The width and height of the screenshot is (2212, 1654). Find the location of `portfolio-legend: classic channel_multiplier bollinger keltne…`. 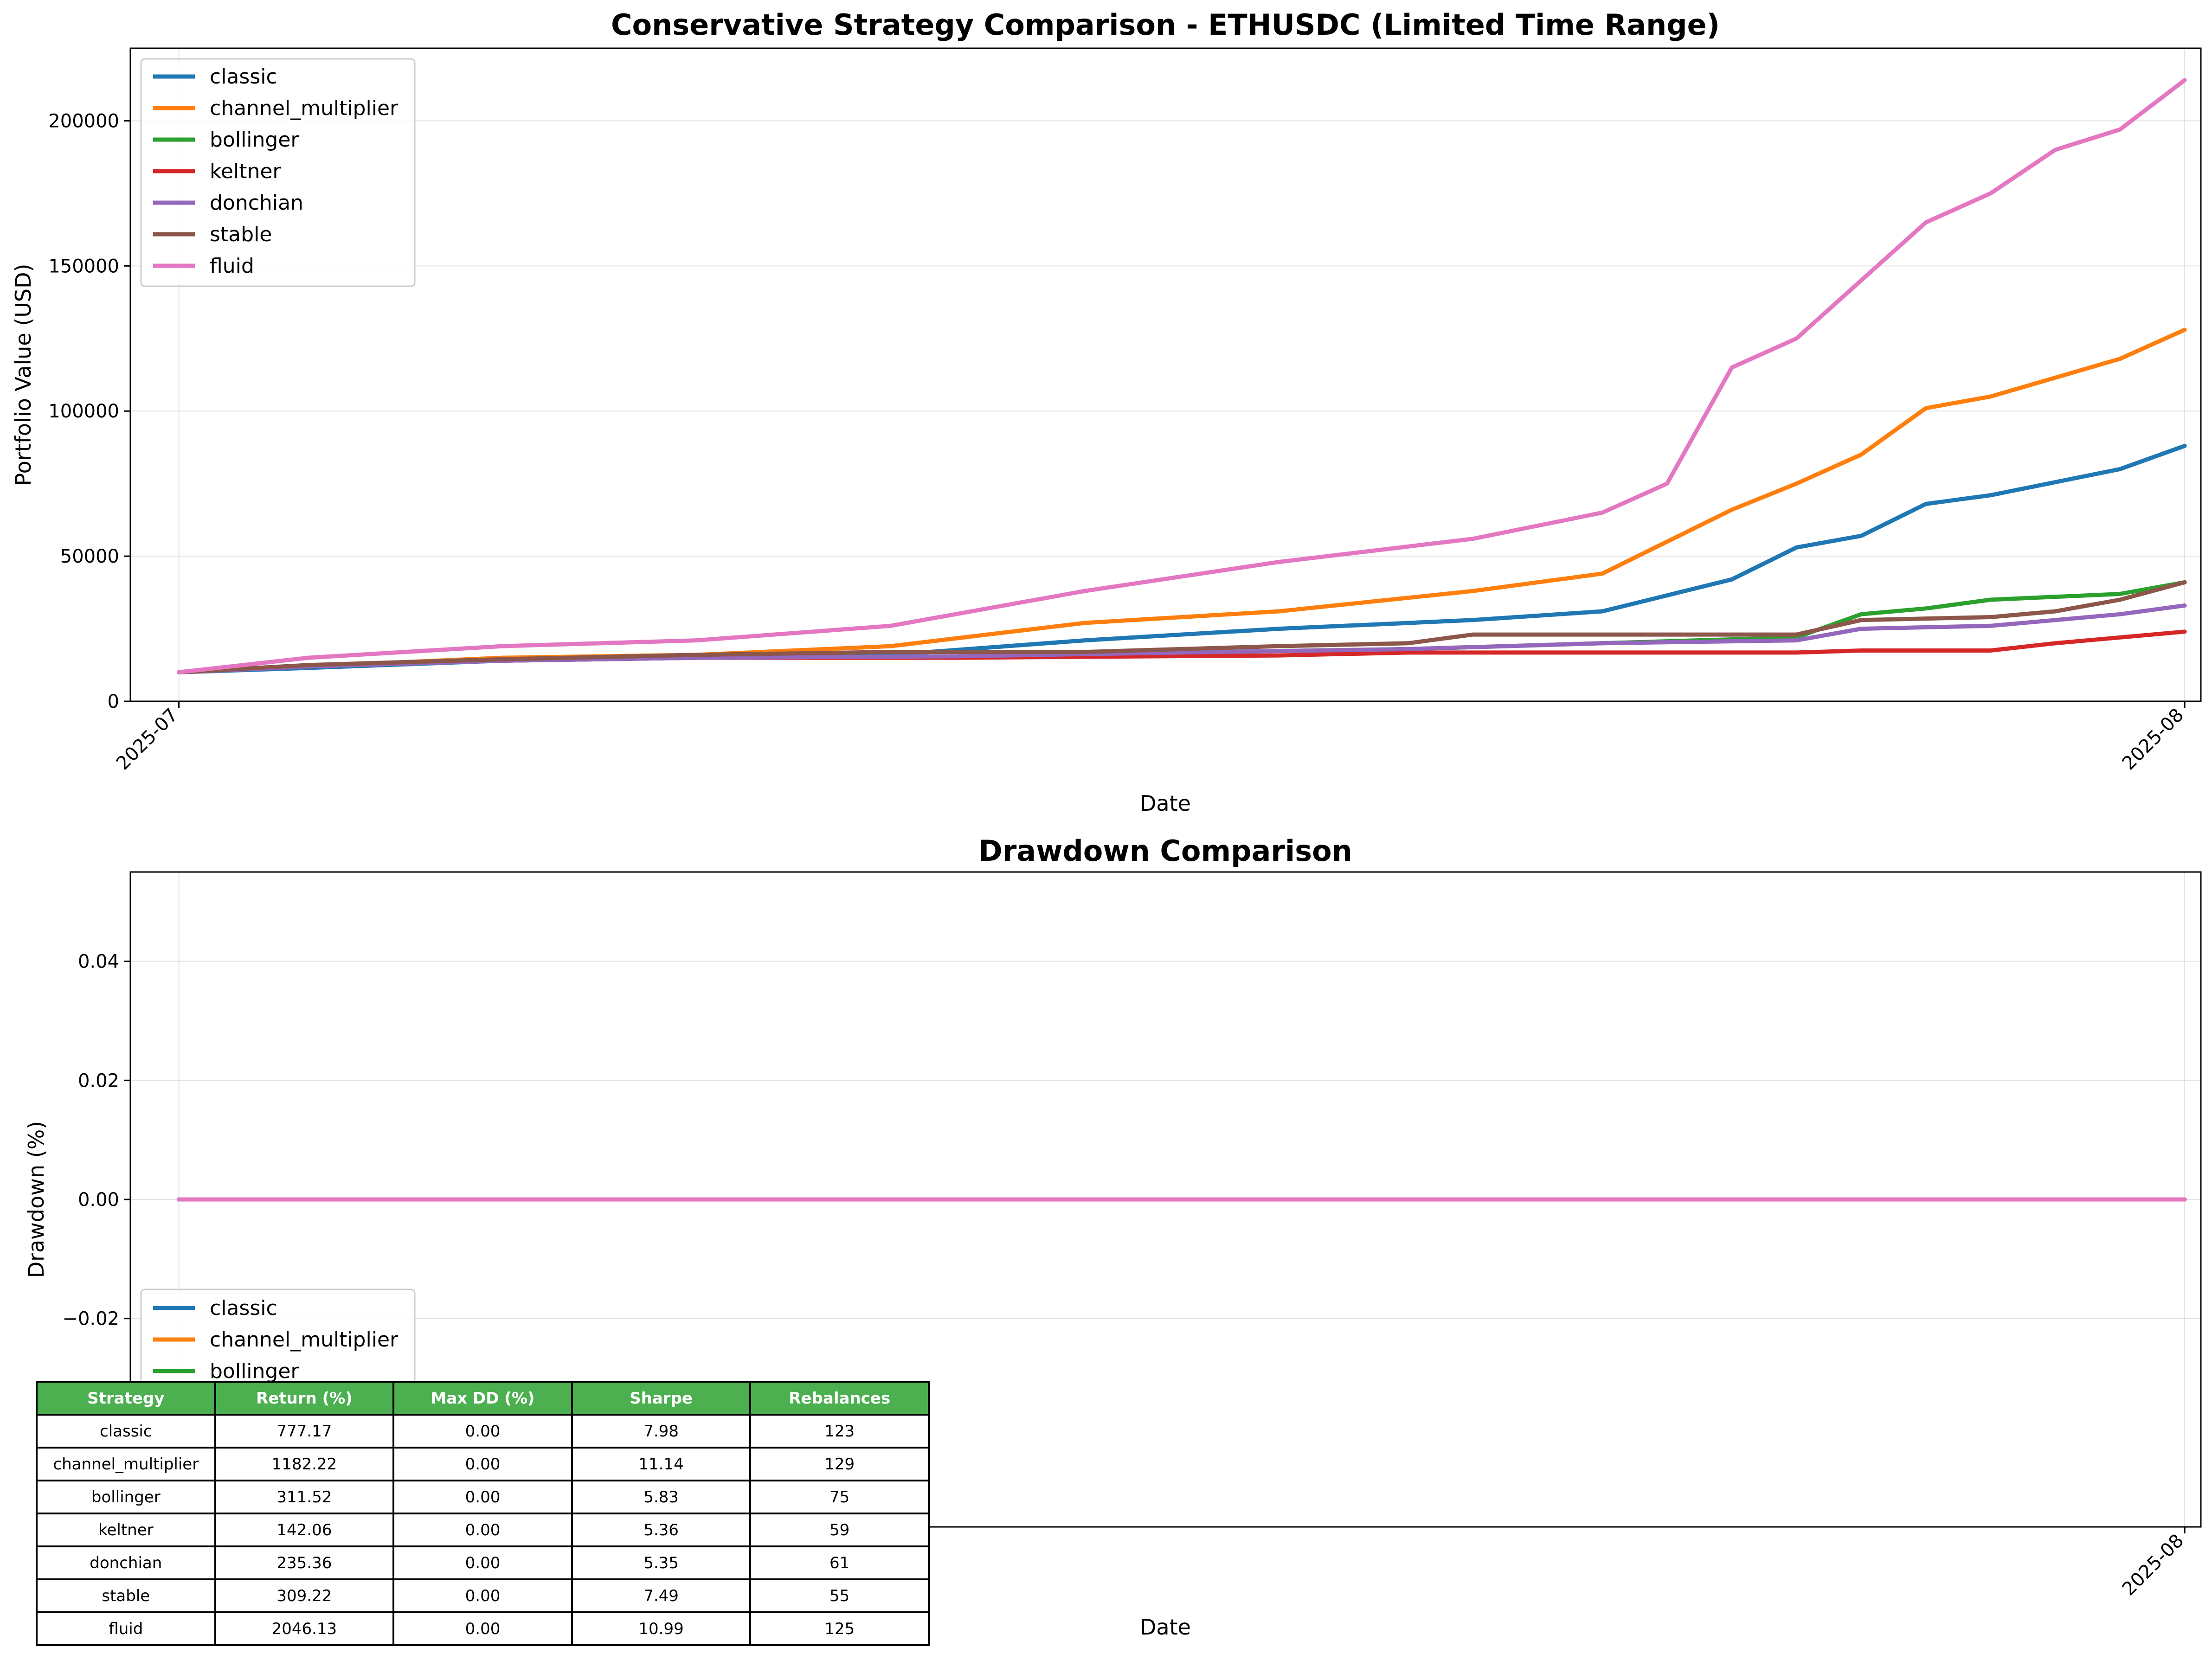

portfolio-legend: classic channel_multiplier bollinger keltne… is located at coordinates (278, 172).